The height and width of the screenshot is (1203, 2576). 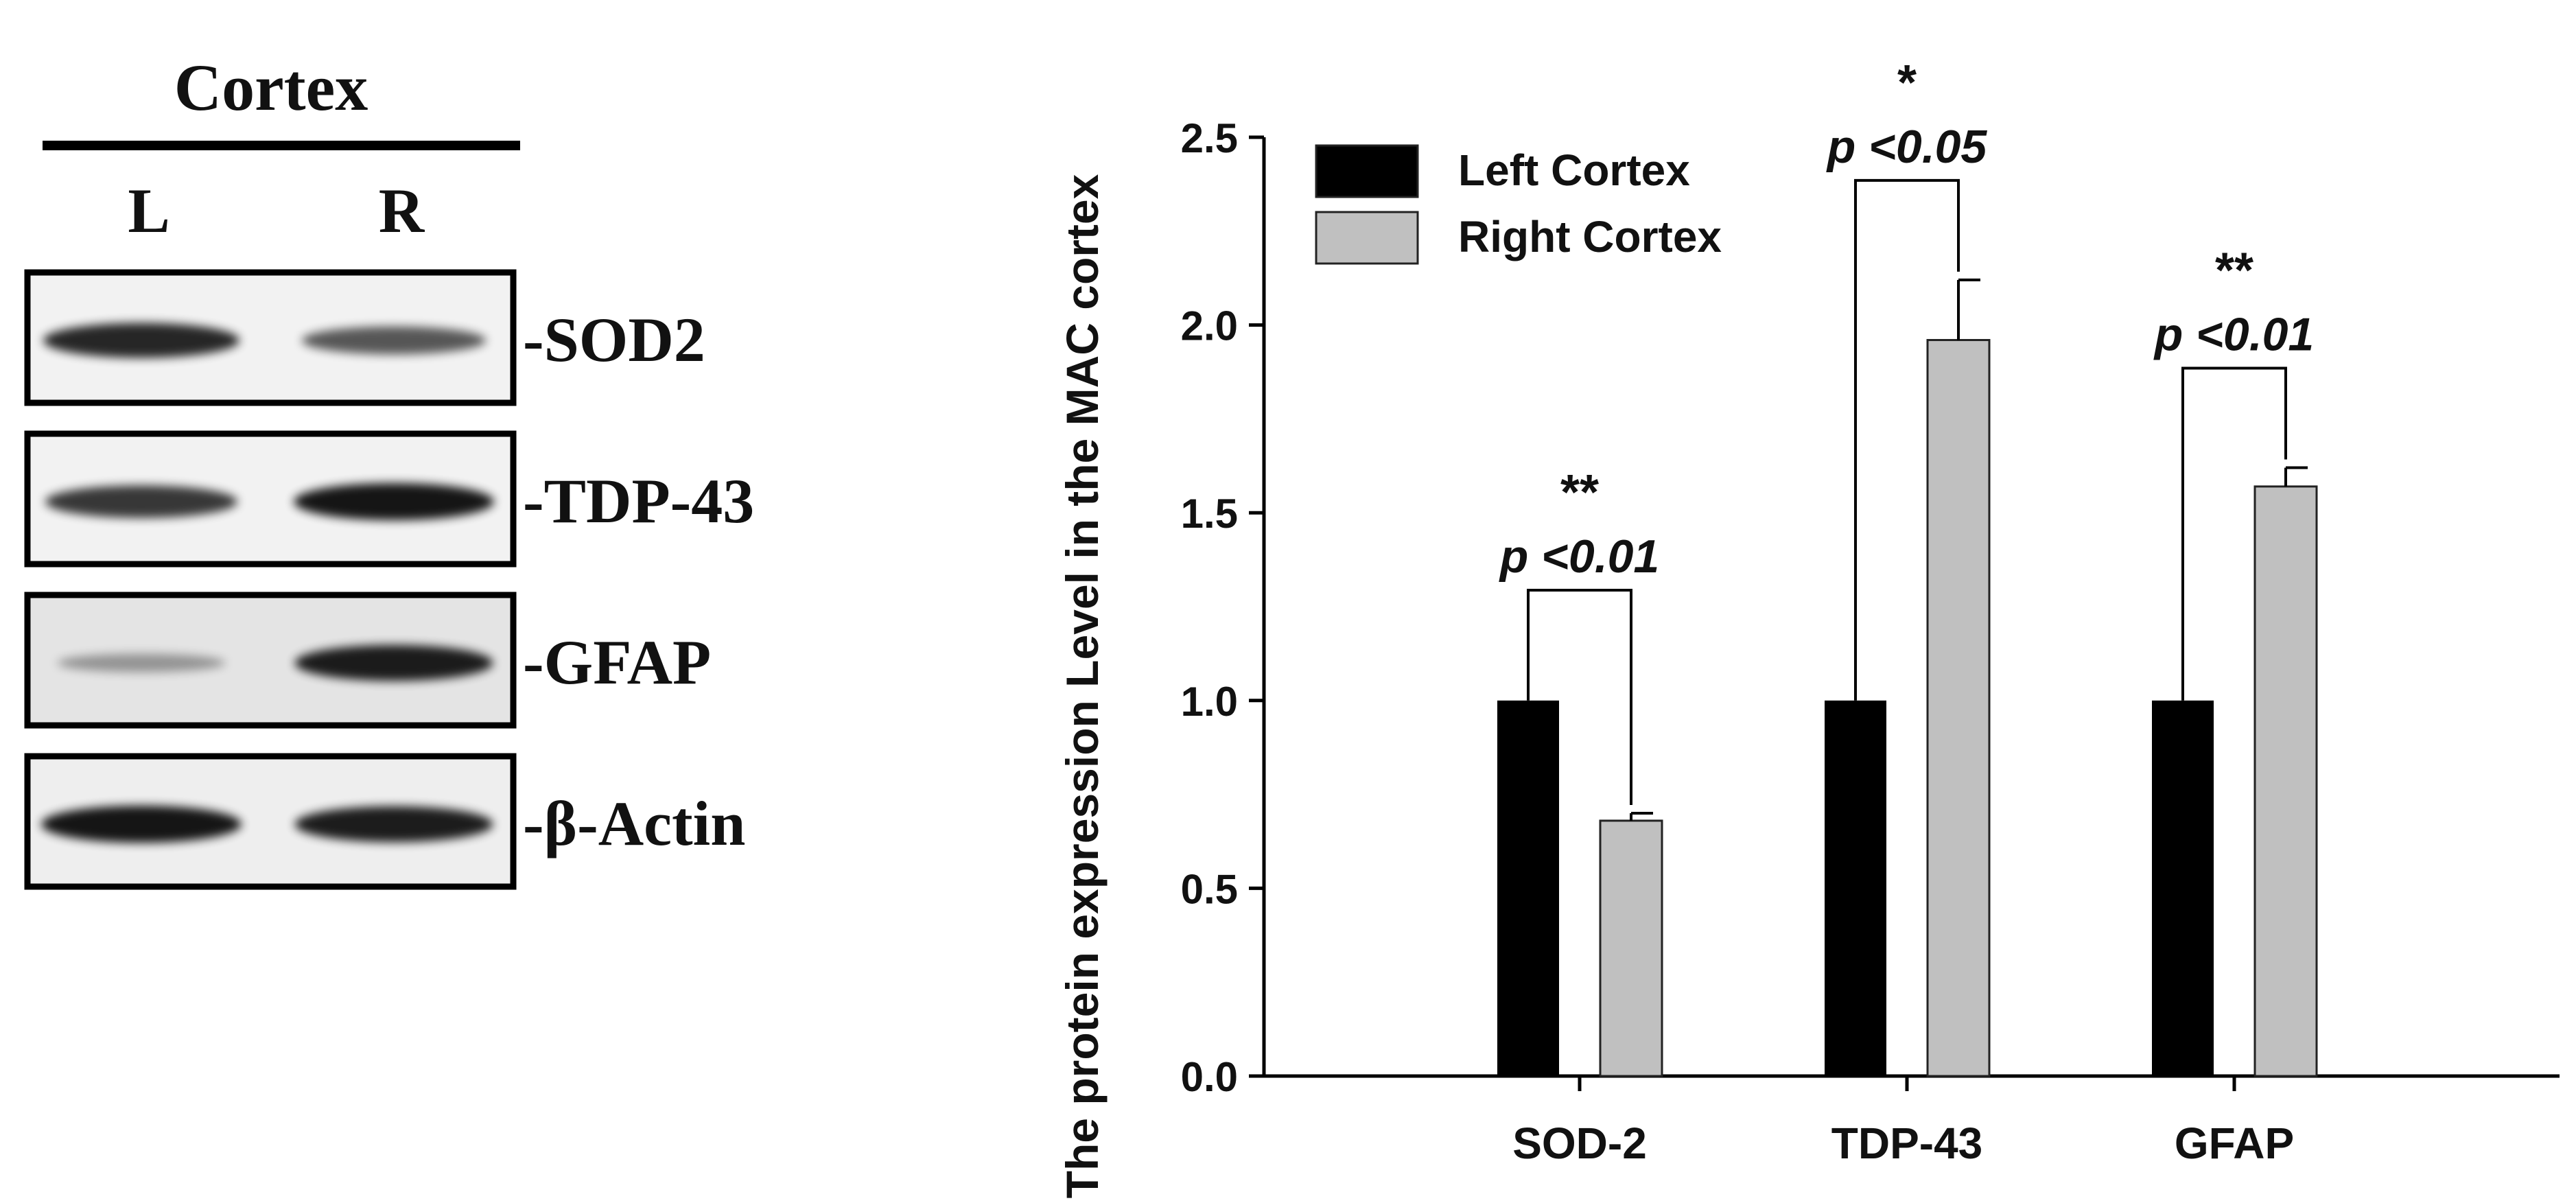 What do you see at coordinates (271, 87) in the screenshot?
I see `blot-header: Cortex` at bounding box center [271, 87].